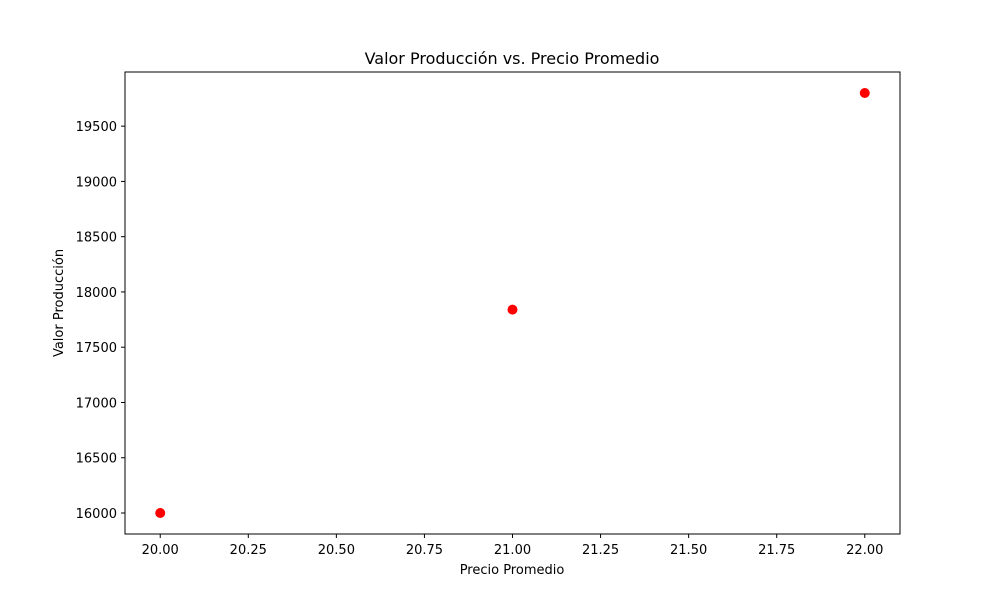 The width and height of the screenshot is (1000, 604). I want to click on x-tick-label: 22.00, so click(864, 550).